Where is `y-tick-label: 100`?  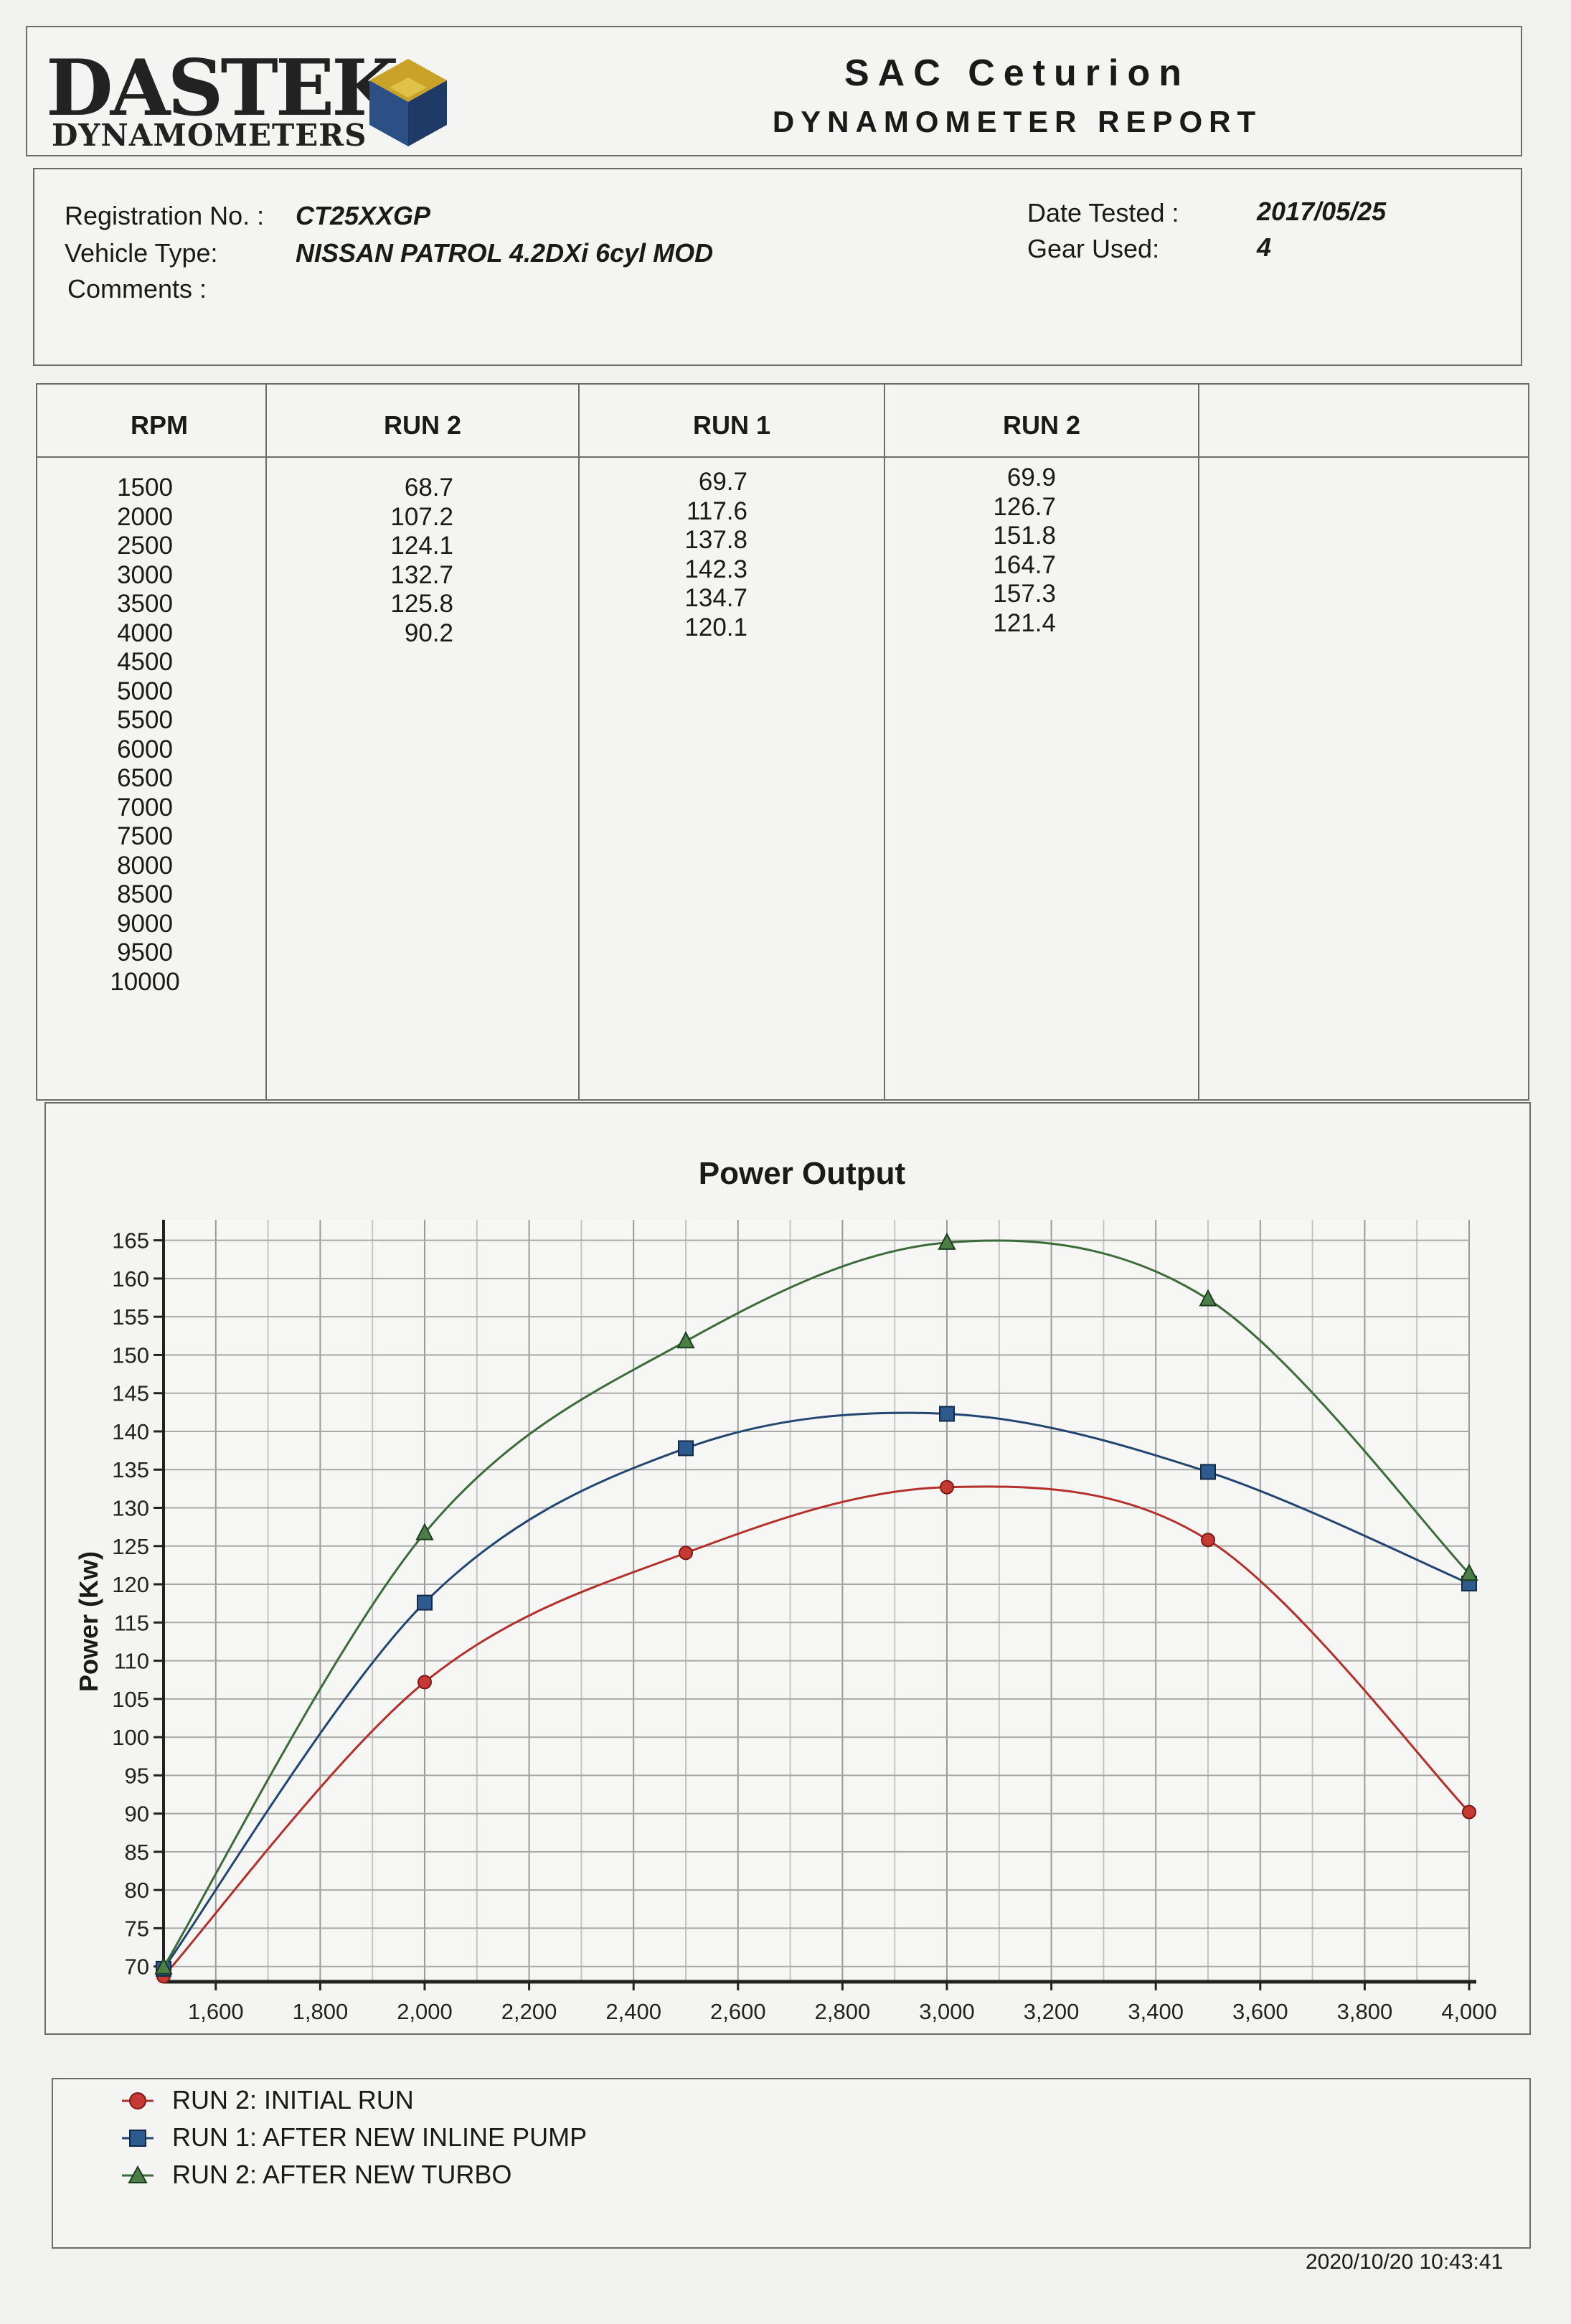
y-tick-label: 100 is located at coordinates (130, 1737).